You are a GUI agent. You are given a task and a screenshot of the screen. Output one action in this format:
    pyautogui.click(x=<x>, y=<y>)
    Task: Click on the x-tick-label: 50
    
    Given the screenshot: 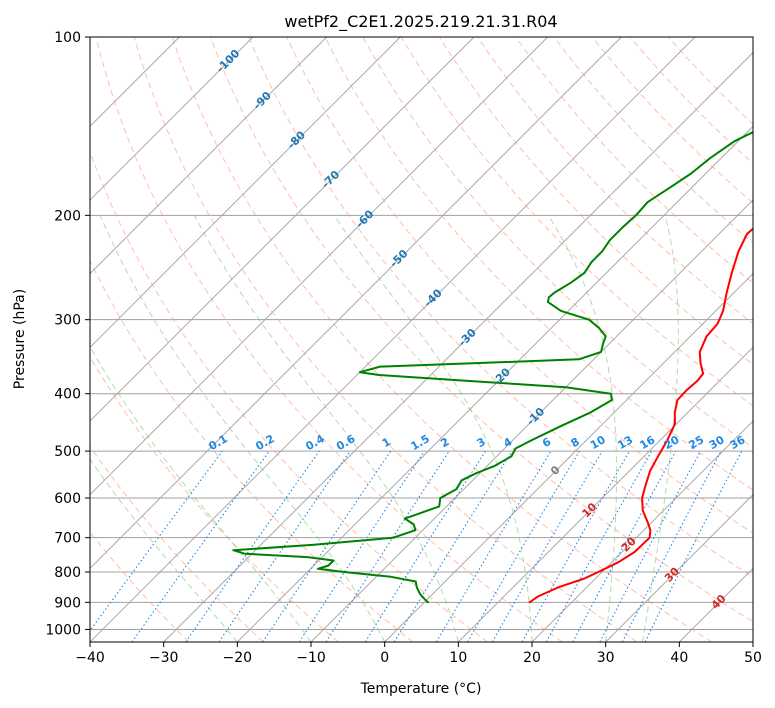 What is the action you would take?
    pyautogui.click(x=753, y=658)
    